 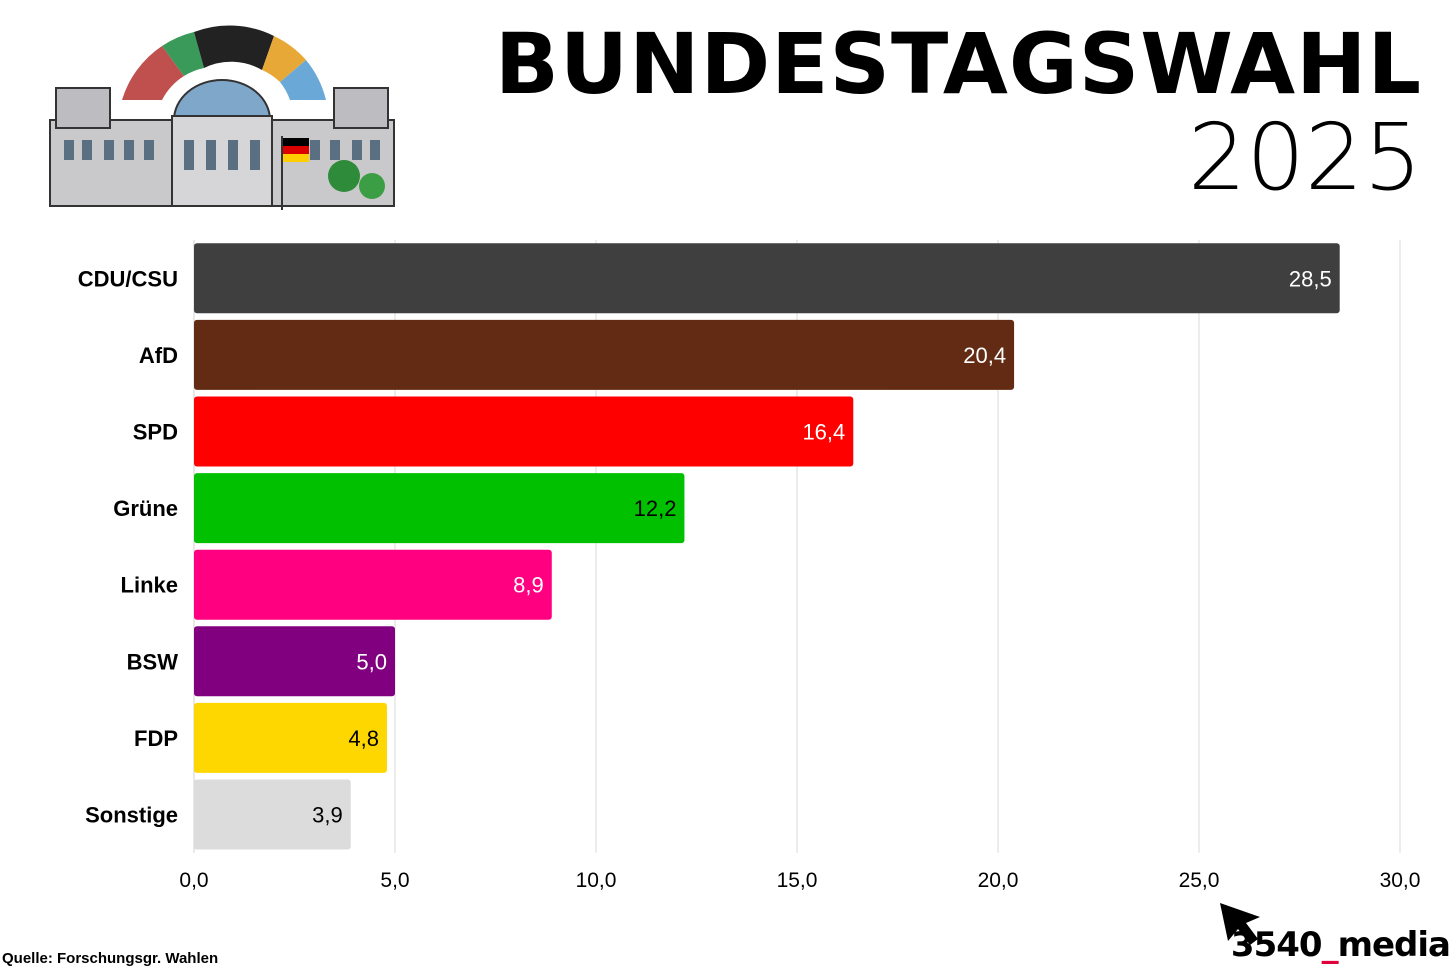 I want to click on data-label: 5,0, so click(x=371, y=661).